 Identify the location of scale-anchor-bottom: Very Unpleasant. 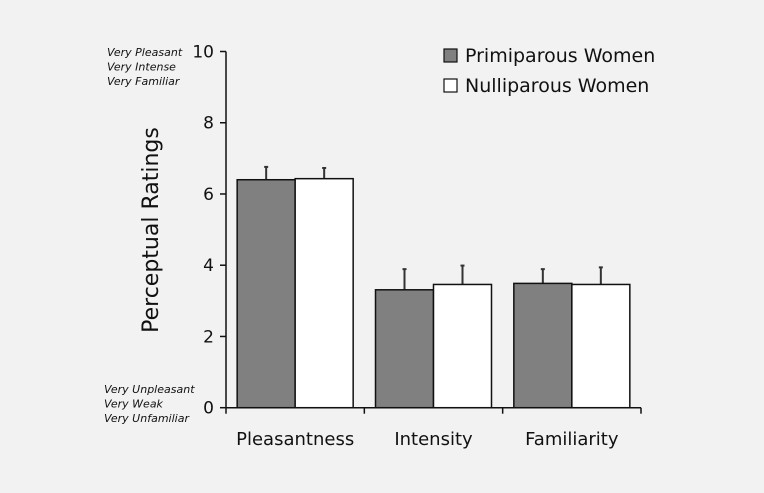
(149, 389).